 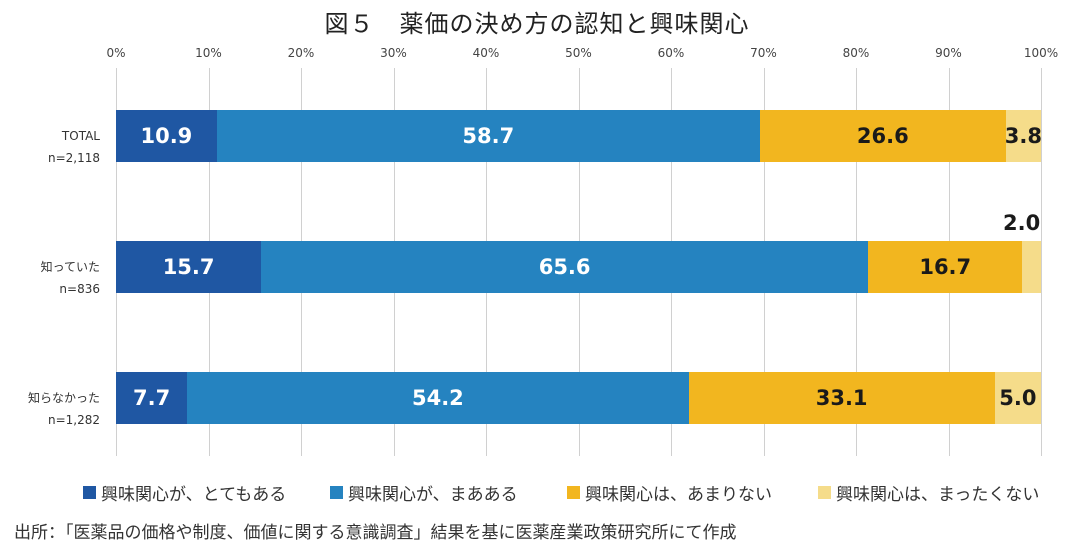 What do you see at coordinates (1017, 398) in the screenshot?
I see `bar-segment-not-interested: 5.0` at bounding box center [1017, 398].